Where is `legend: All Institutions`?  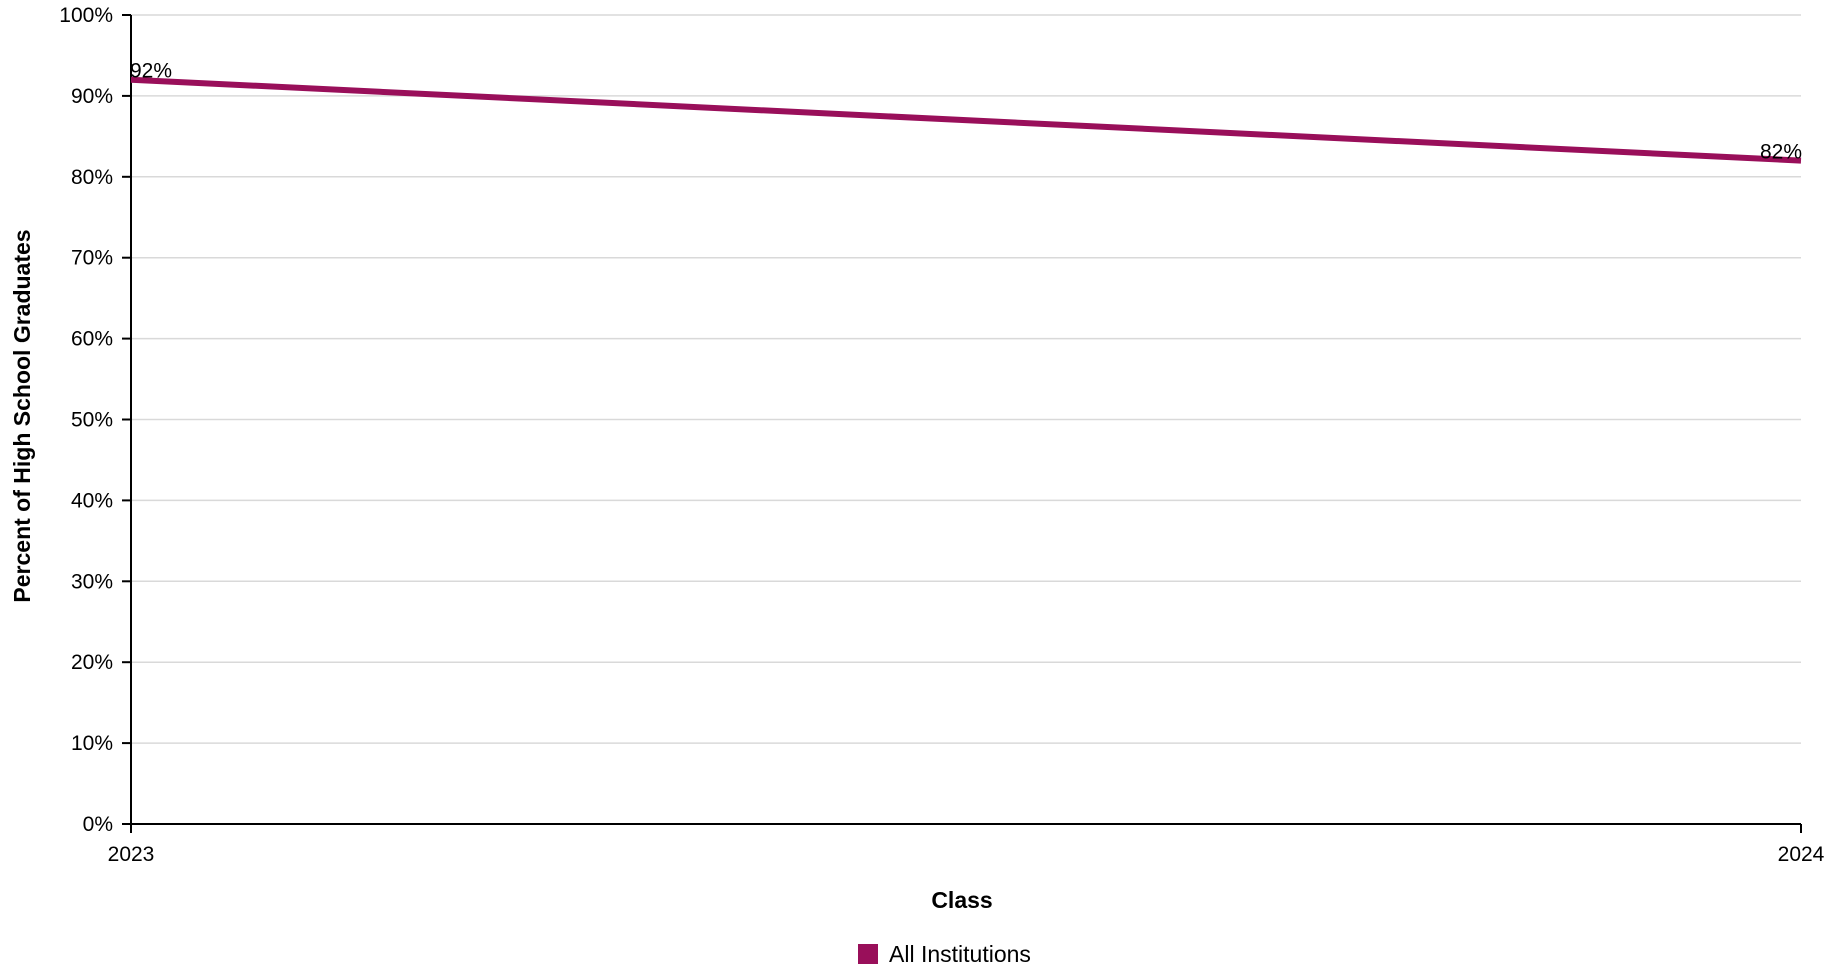 legend: All Institutions is located at coordinates (944, 954).